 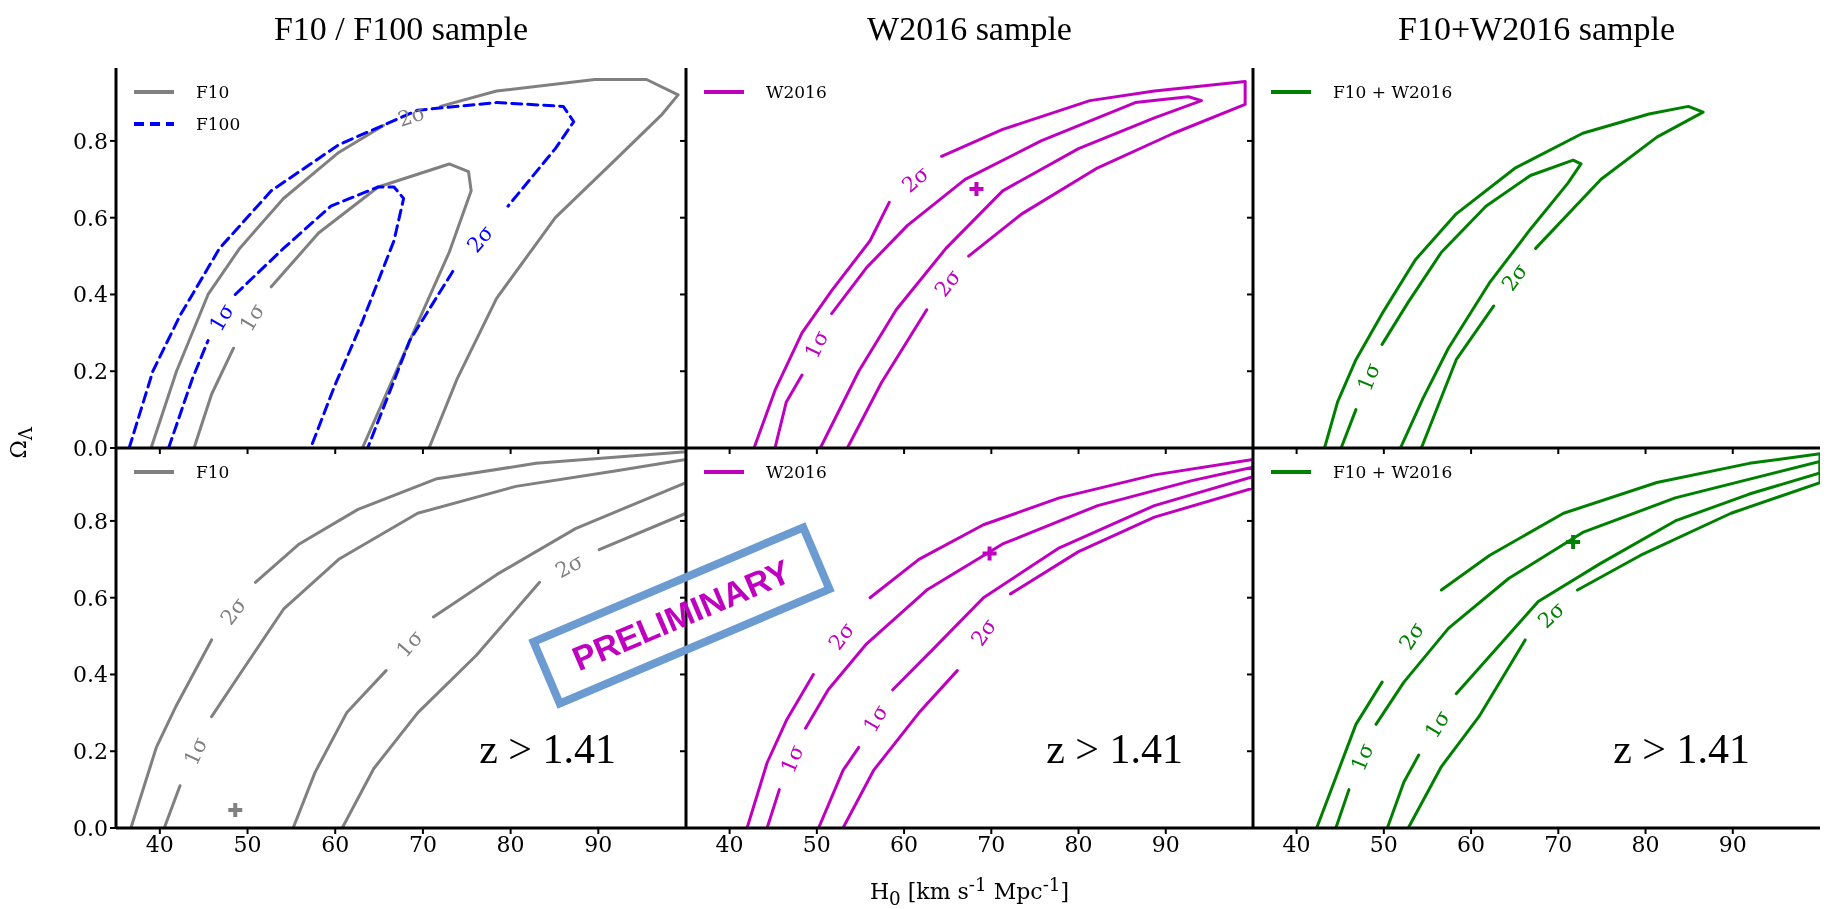 What do you see at coordinates (969, 891) in the screenshot?
I see `x-axis-title: H$_{0}$ [km s$^{-1}$ Mpc$^{-1}$]` at bounding box center [969, 891].